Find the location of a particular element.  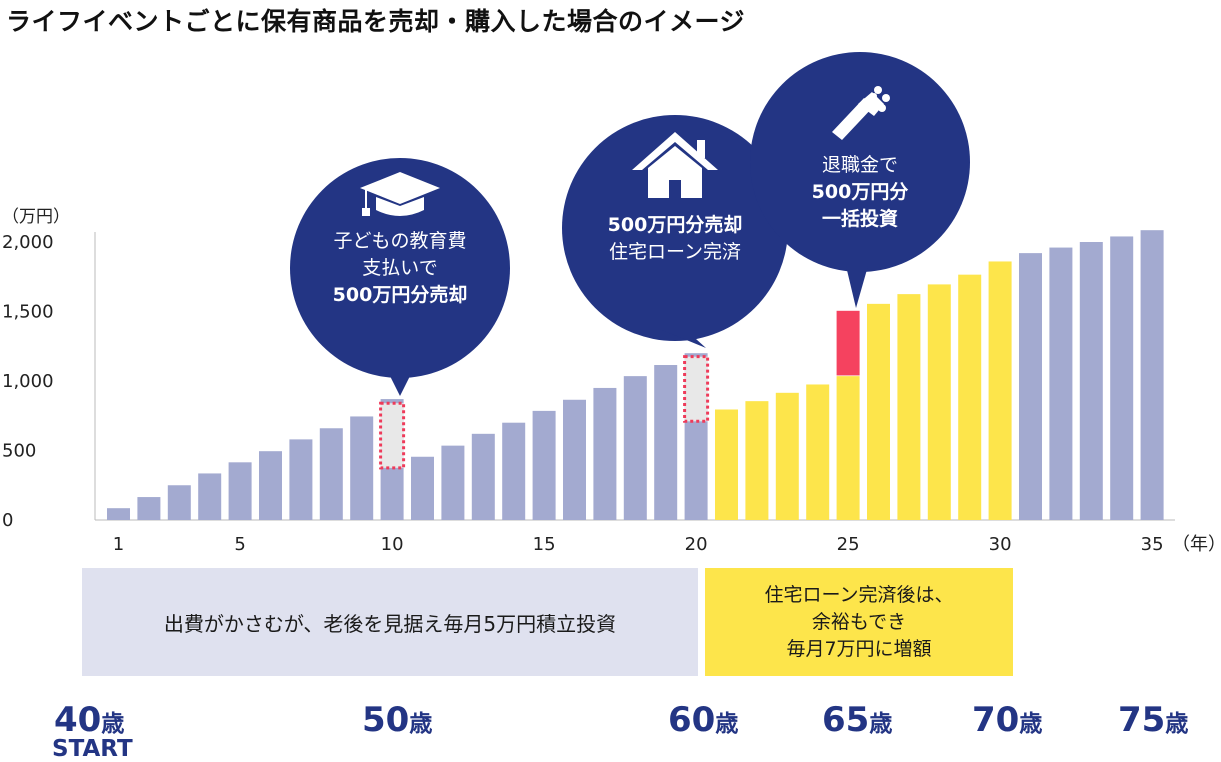

retirement-bubble is located at coordinates (860, 180).